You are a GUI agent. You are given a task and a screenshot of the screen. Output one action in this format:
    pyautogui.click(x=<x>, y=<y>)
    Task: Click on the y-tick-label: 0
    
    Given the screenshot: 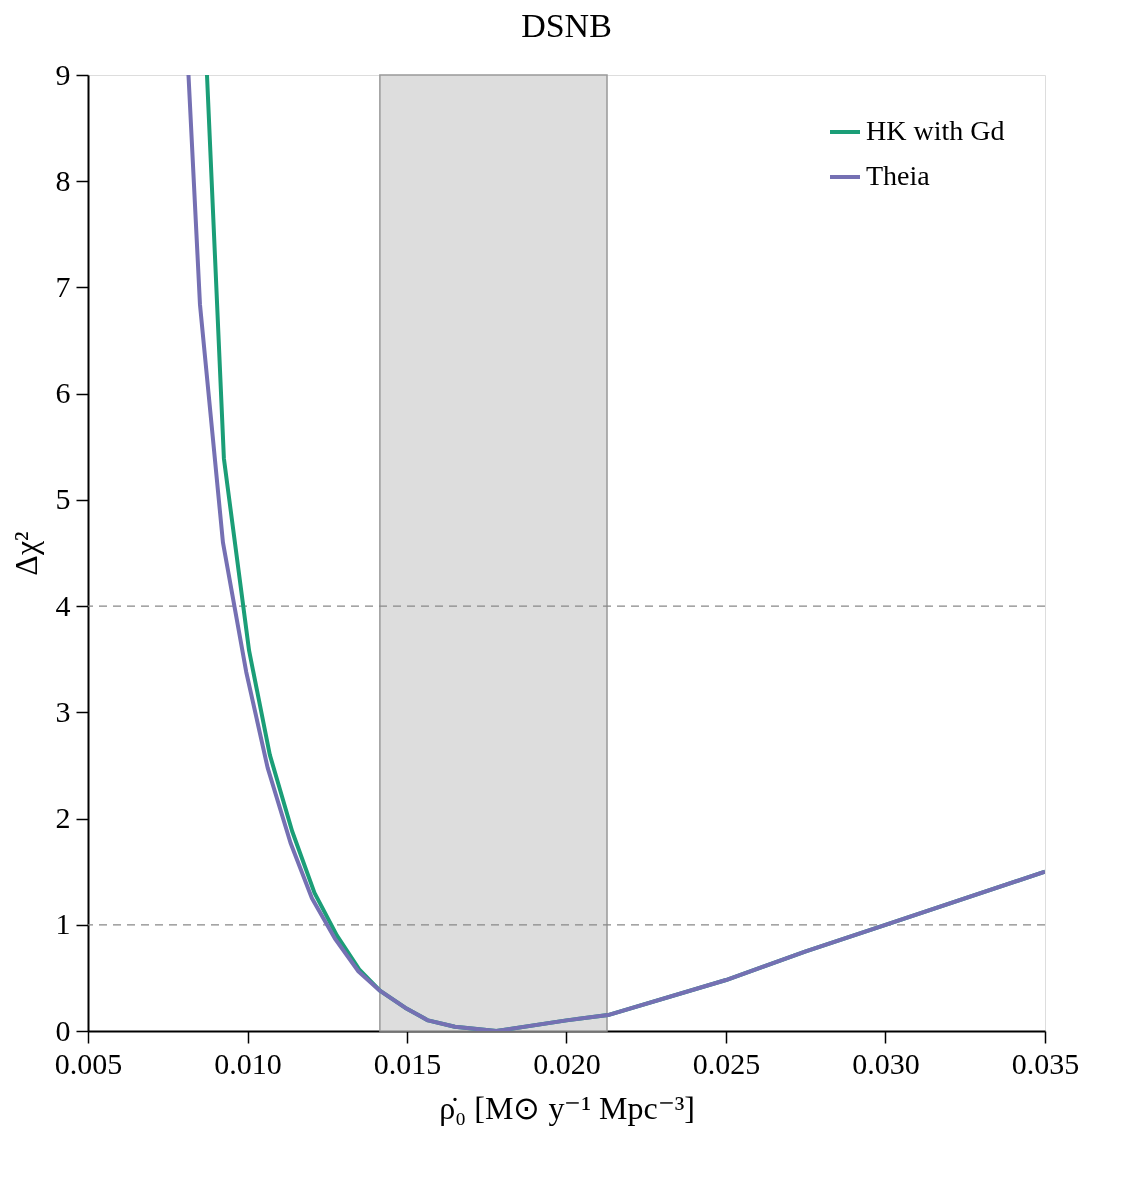 What is the action you would take?
    pyautogui.click(x=63, y=1030)
    